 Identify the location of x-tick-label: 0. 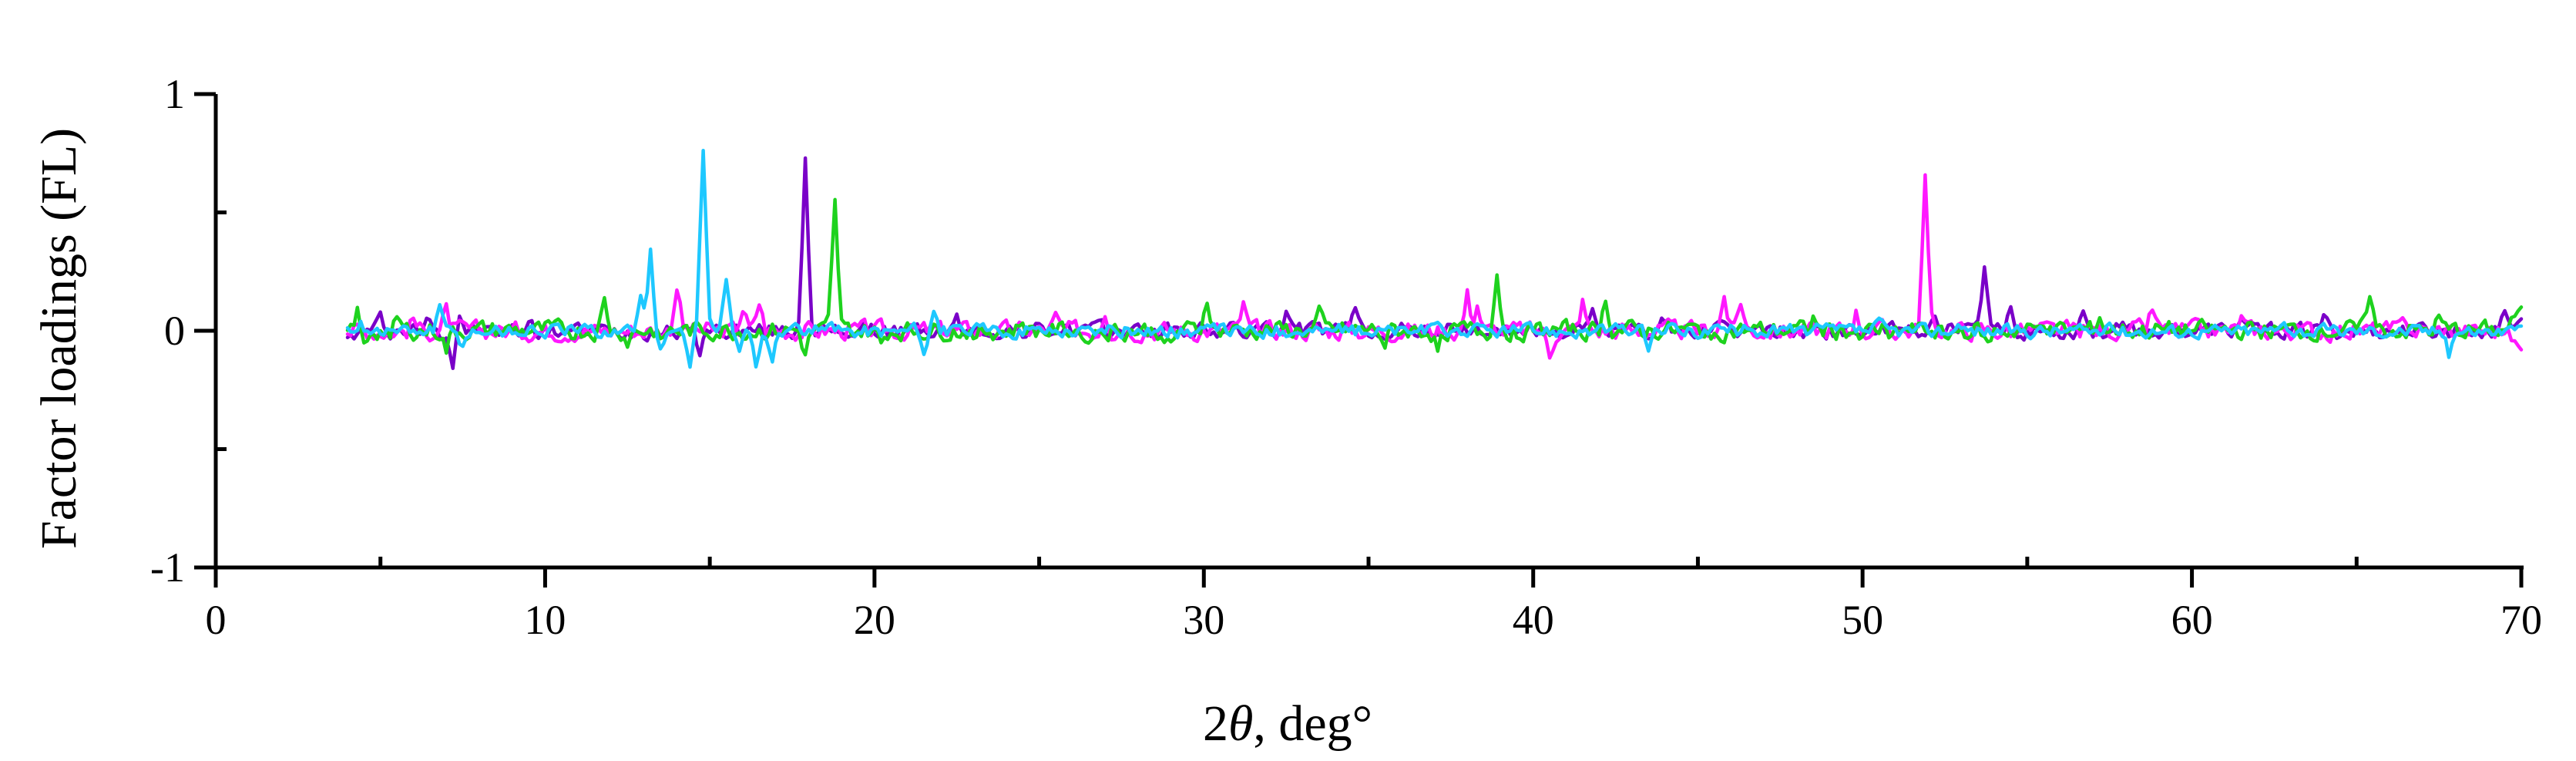
(216, 620).